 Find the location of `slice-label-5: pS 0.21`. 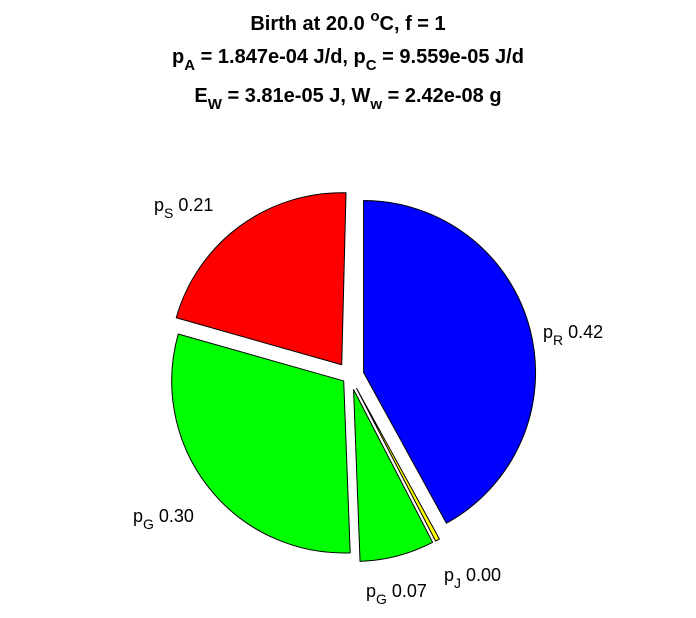

slice-label-5: pS 0.21 is located at coordinates (183, 208).